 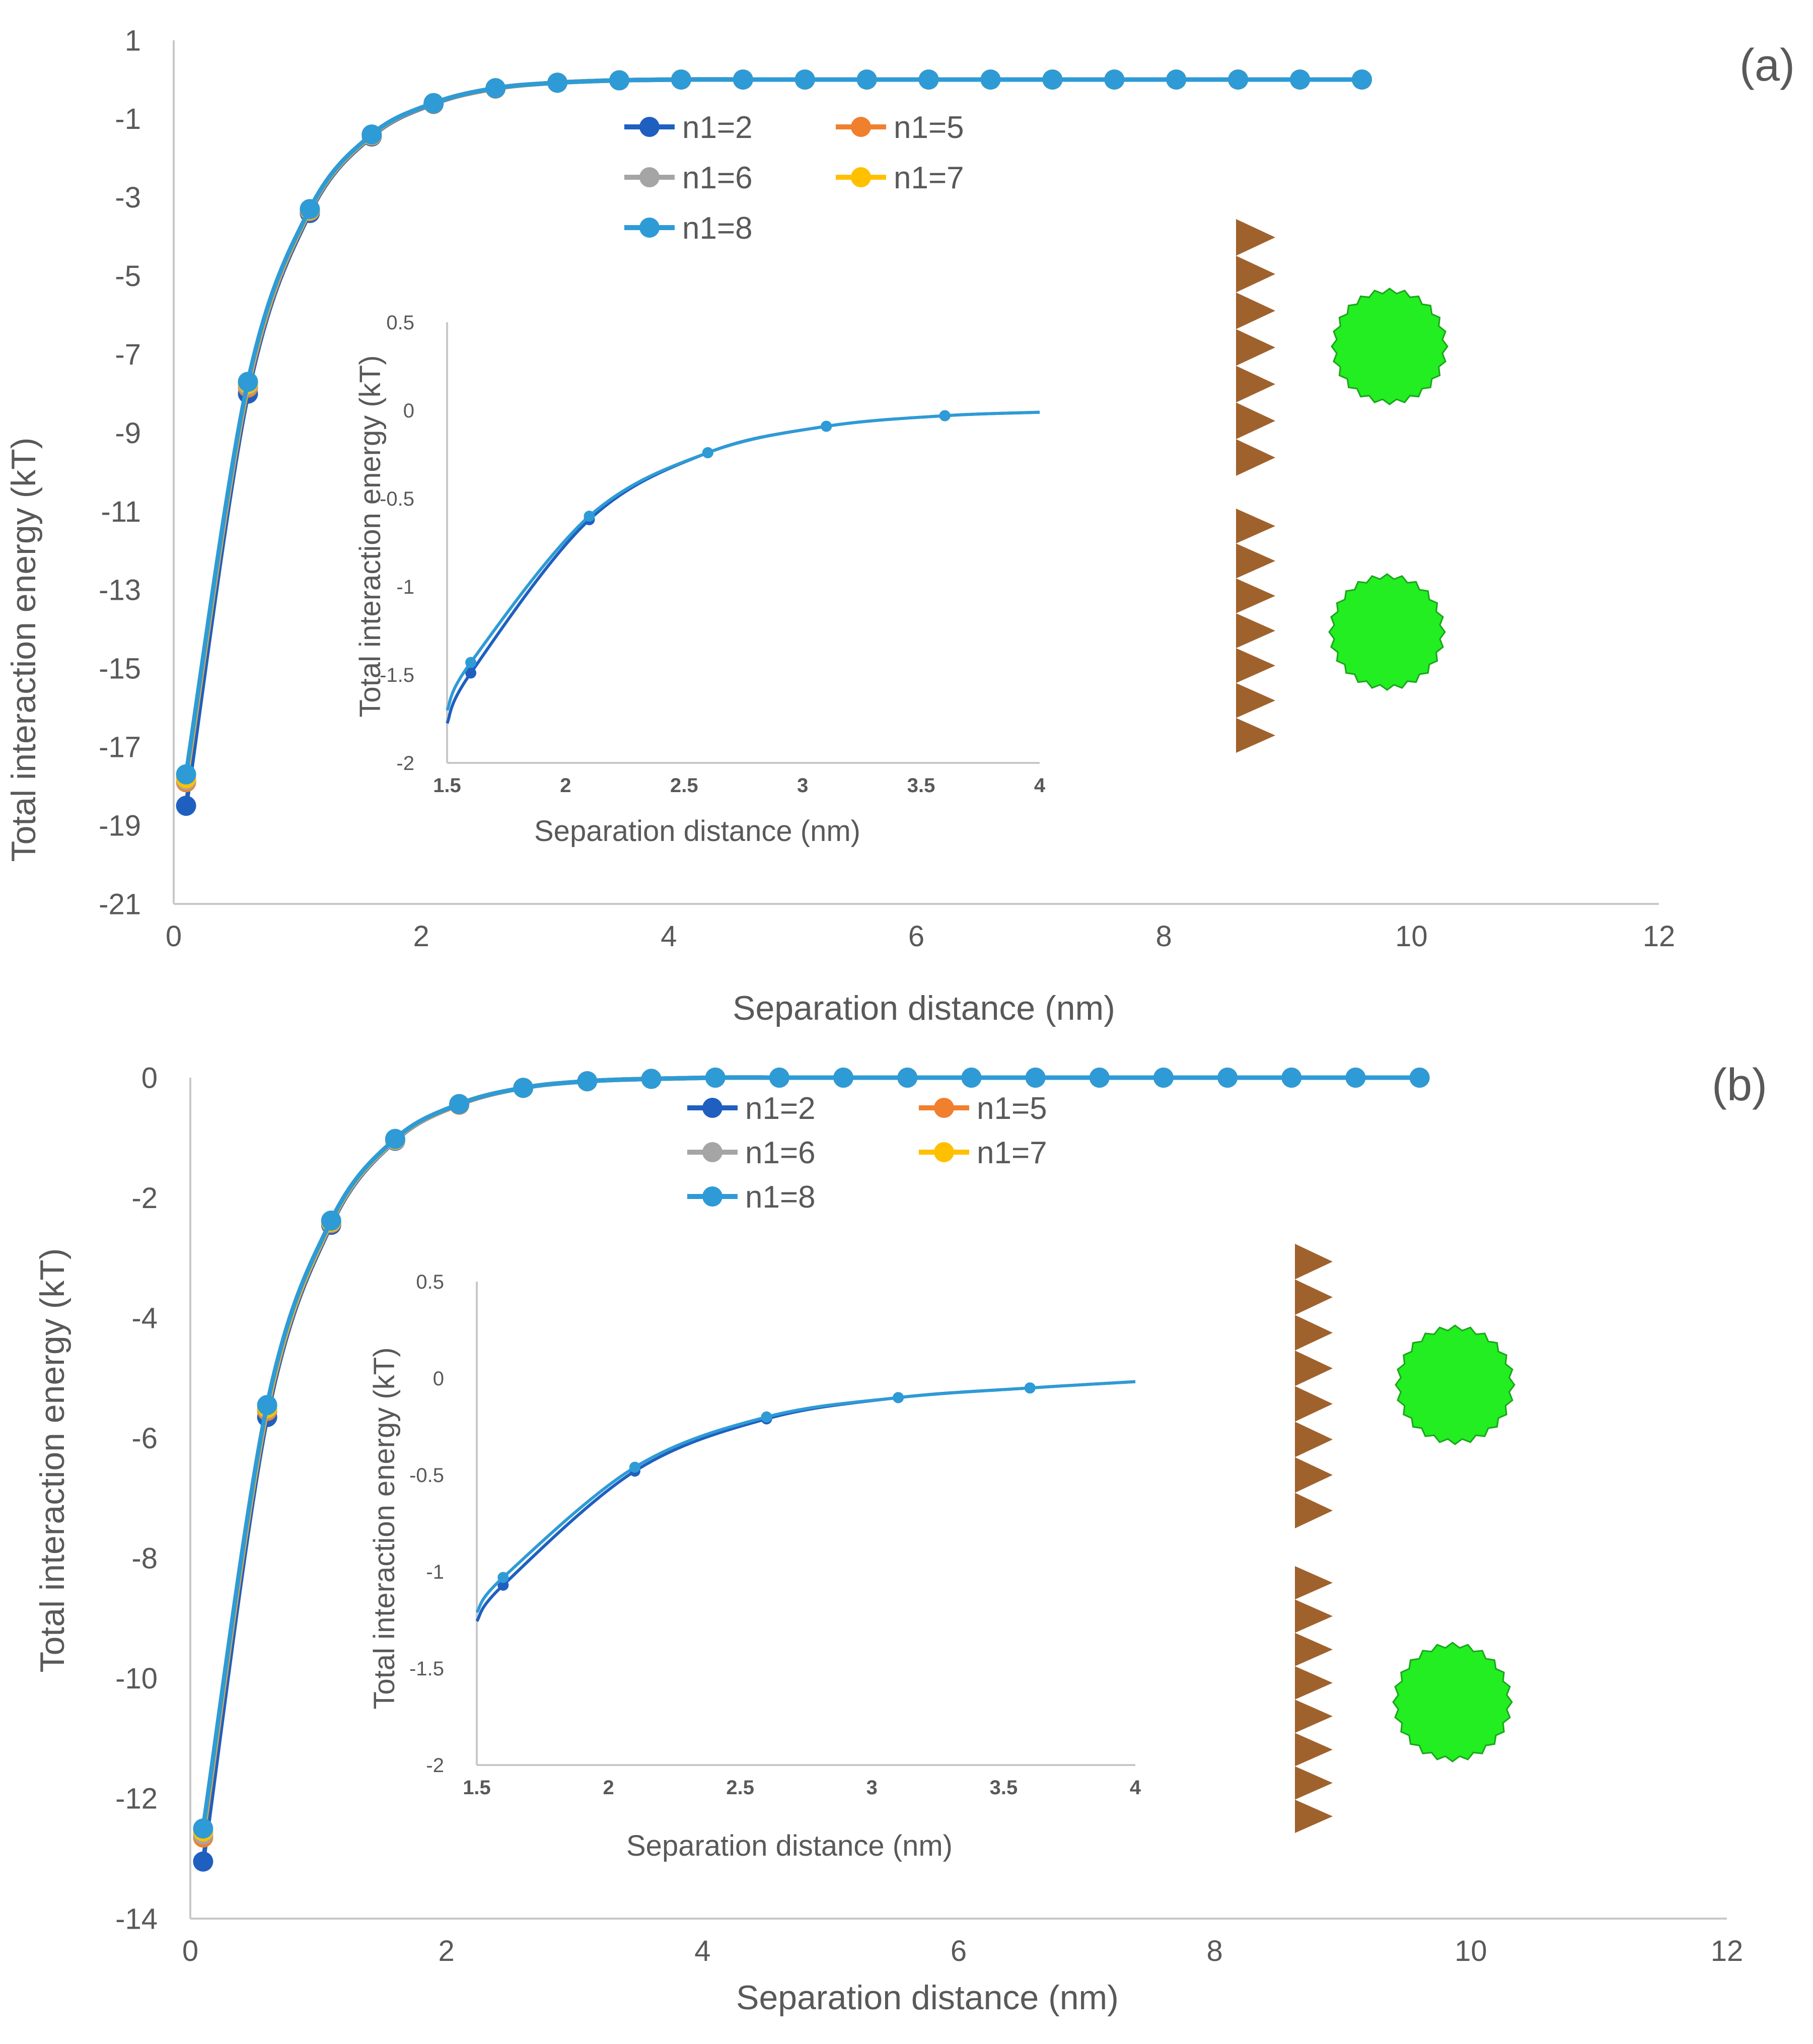 I want to click on legend-item-n17: n1=7, so click(x=900, y=178).